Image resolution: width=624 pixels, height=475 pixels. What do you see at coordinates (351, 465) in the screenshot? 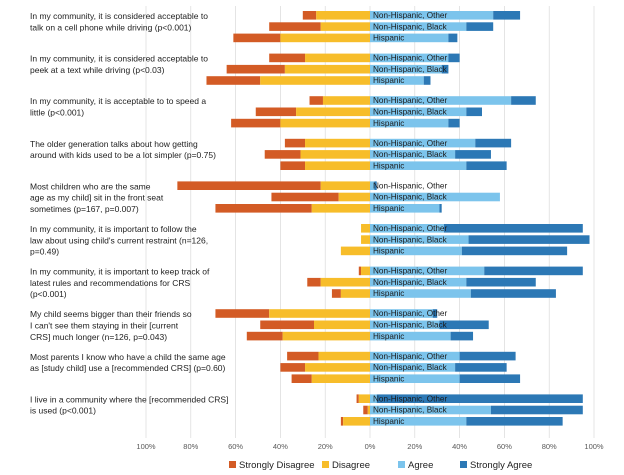
I see `legend-label-disagree: Disagree` at bounding box center [351, 465].